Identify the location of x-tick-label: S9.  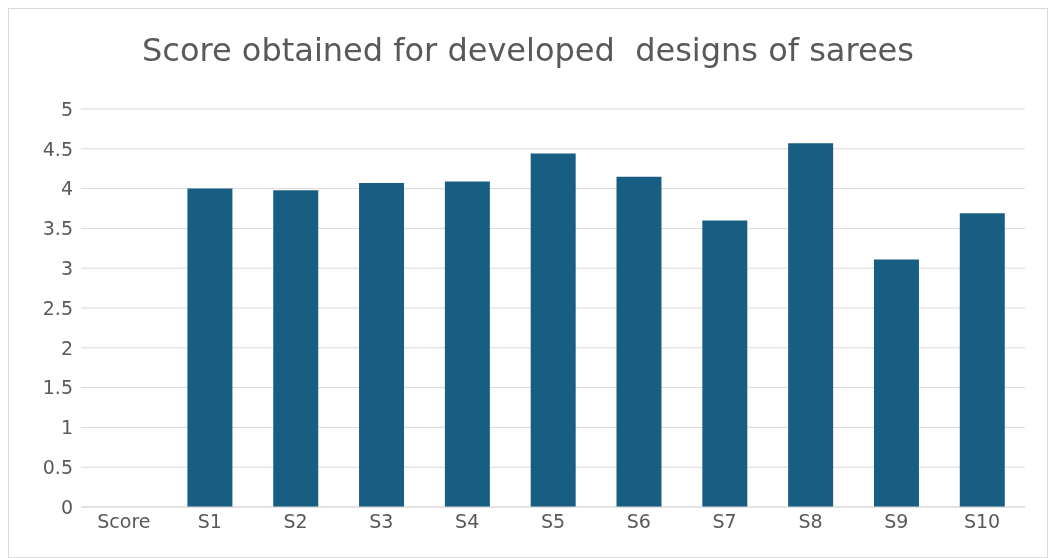
(896, 521).